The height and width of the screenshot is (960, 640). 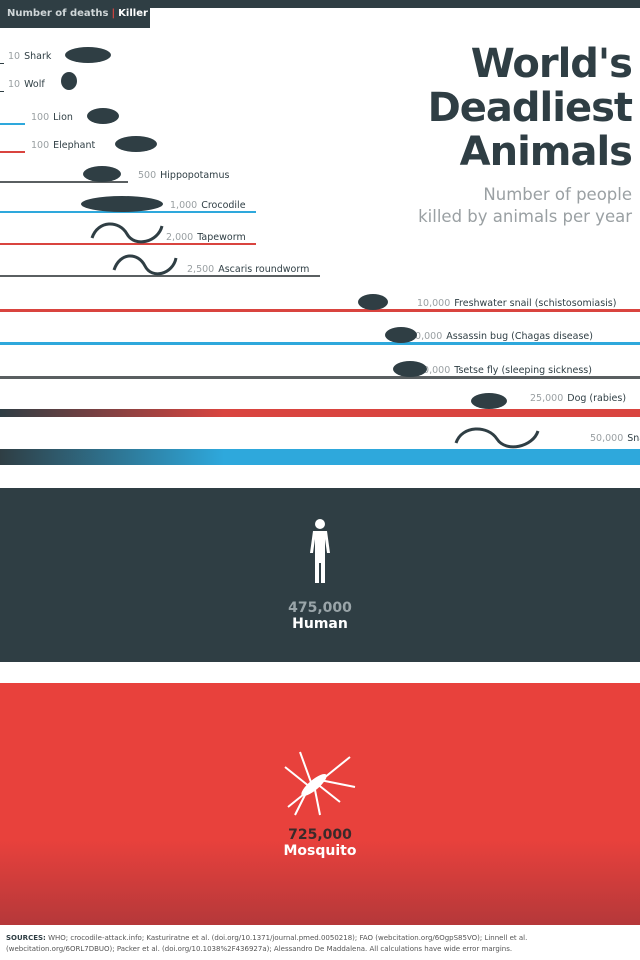 What do you see at coordinates (147, 175) in the screenshot?
I see `bar-value: 500` at bounding box center [147, 175].